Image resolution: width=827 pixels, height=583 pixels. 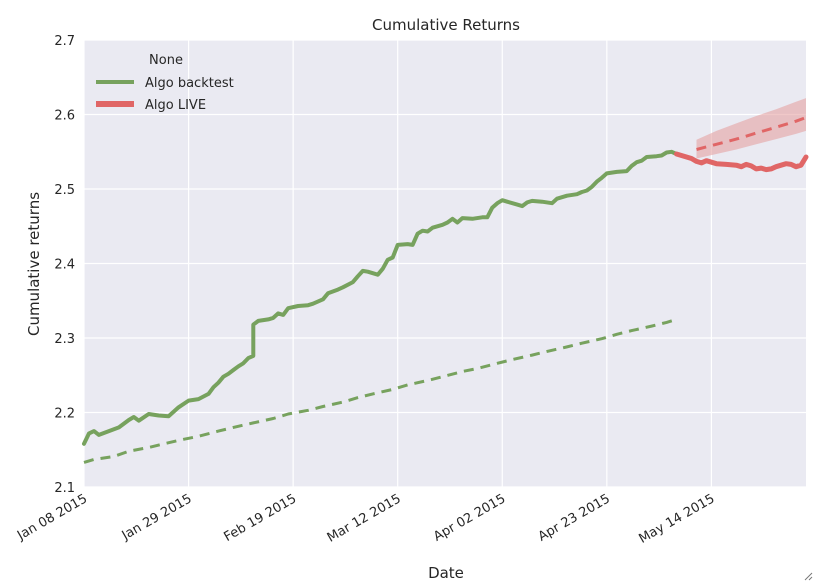 I want to click on x-tick-label: May 14 2015, so click(x=676, y=518).